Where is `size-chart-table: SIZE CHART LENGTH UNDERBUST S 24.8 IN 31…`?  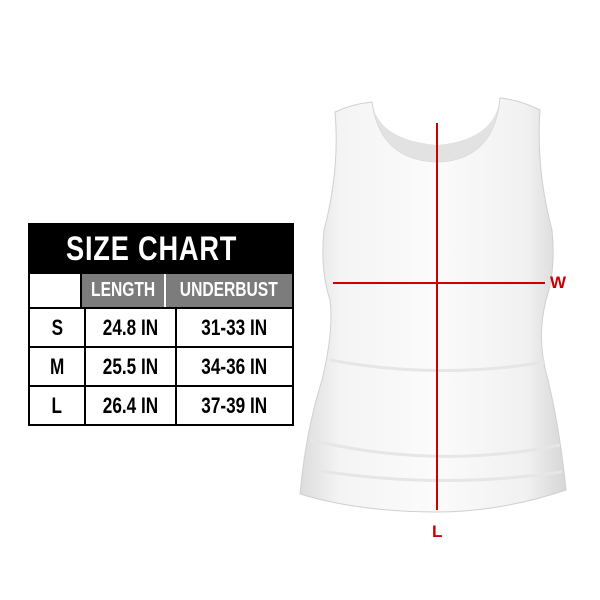
size-chart-table: SIZE CHART LENGTH UNDERBUST S 24.8 IN 31… is located at coordinates (161, 324).